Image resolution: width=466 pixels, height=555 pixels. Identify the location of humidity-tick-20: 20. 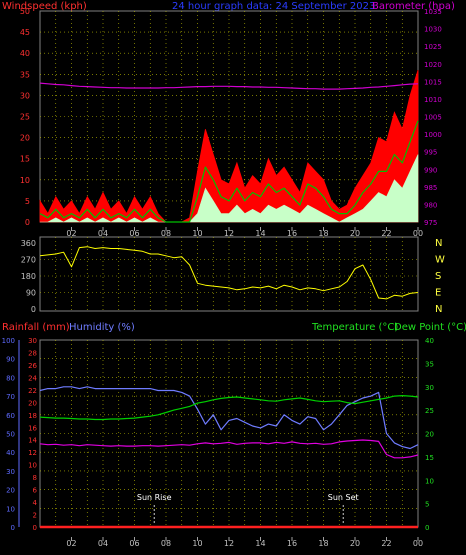
(10, 491).